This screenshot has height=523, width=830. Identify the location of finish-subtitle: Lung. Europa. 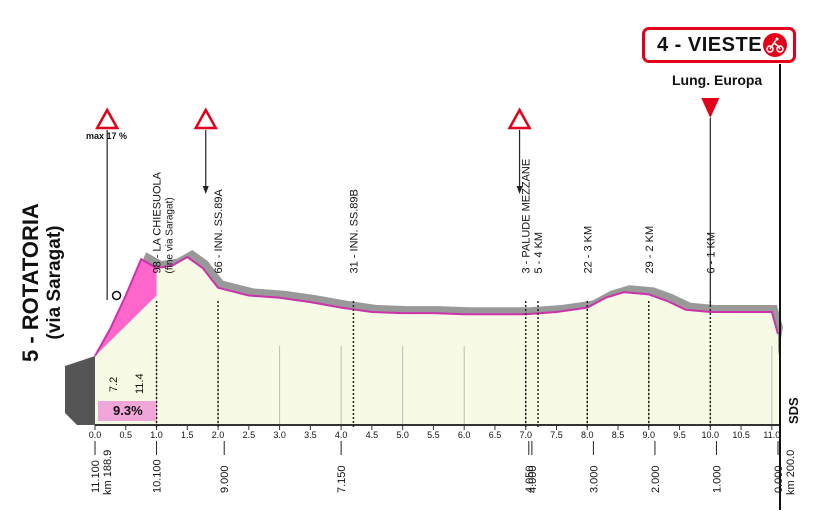
(717, 80).